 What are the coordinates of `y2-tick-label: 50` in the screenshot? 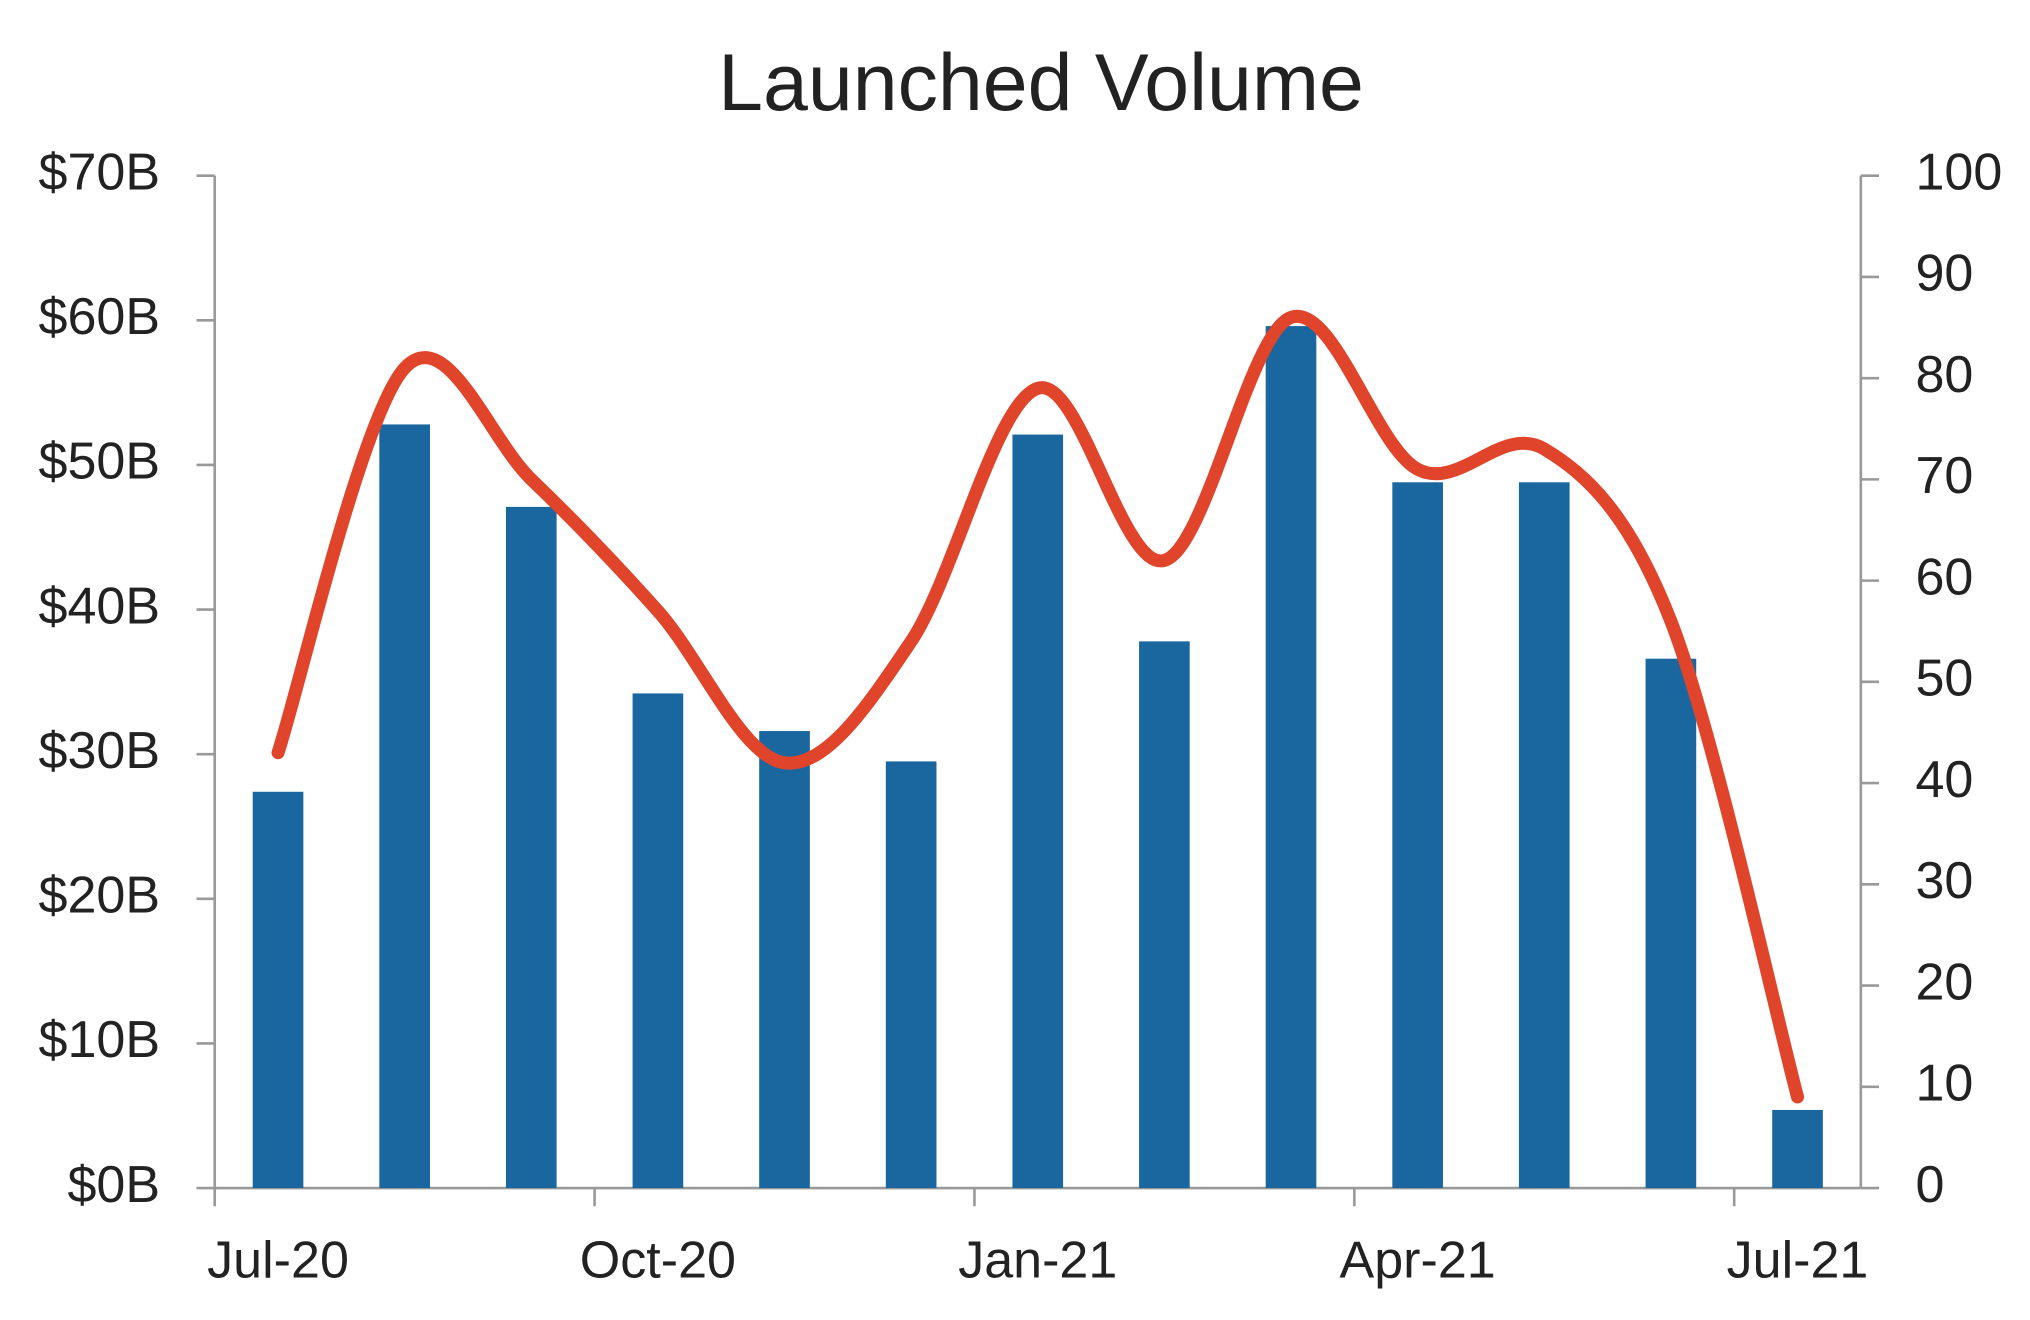 It's located at (1944, 679).